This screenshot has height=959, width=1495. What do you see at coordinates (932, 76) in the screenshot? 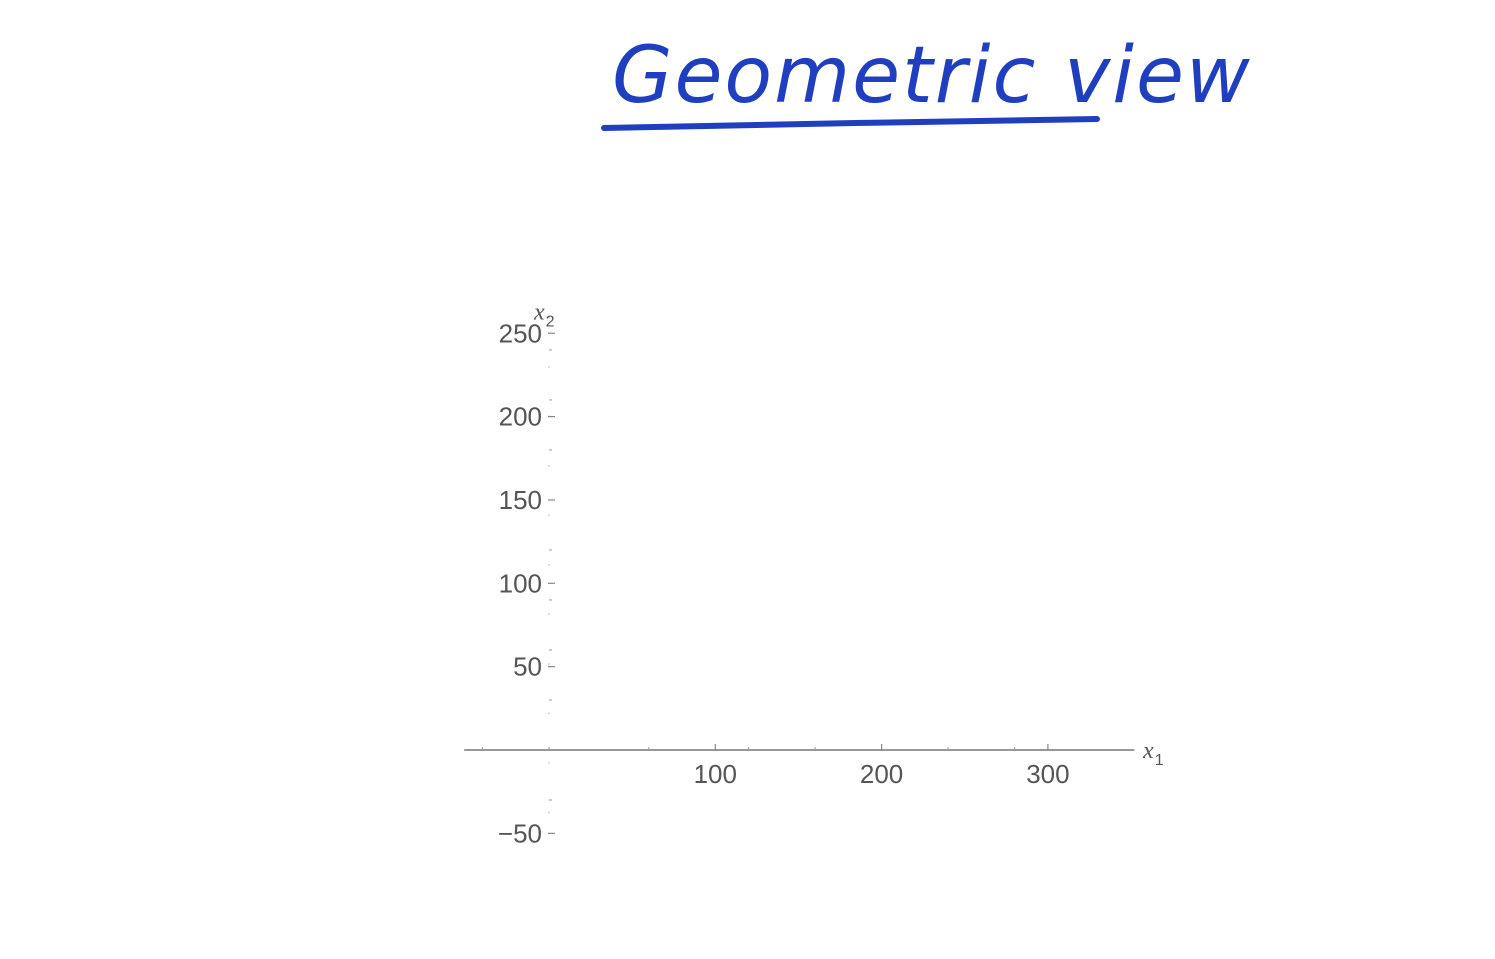
I see `page-title: Geometric view` at bounding box center [932, 76].